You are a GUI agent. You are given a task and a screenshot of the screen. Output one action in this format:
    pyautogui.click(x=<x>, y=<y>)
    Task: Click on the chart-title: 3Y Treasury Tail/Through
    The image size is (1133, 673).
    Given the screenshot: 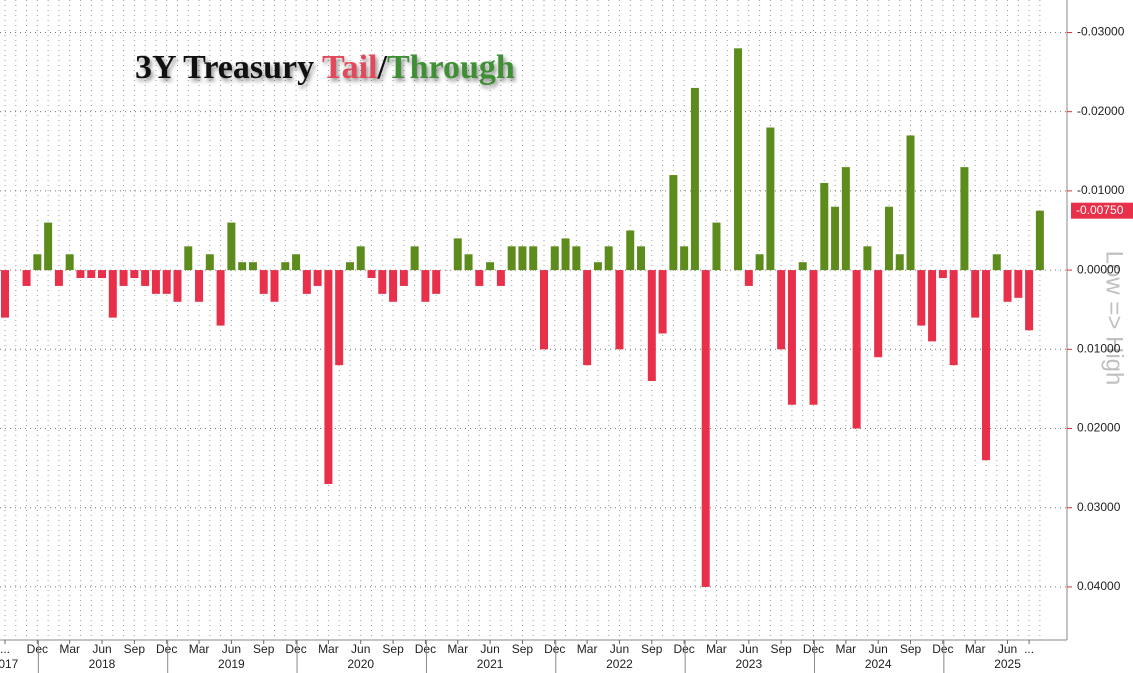 What is the action you would take?
    pyautogui.click(x=325, y=67)
    